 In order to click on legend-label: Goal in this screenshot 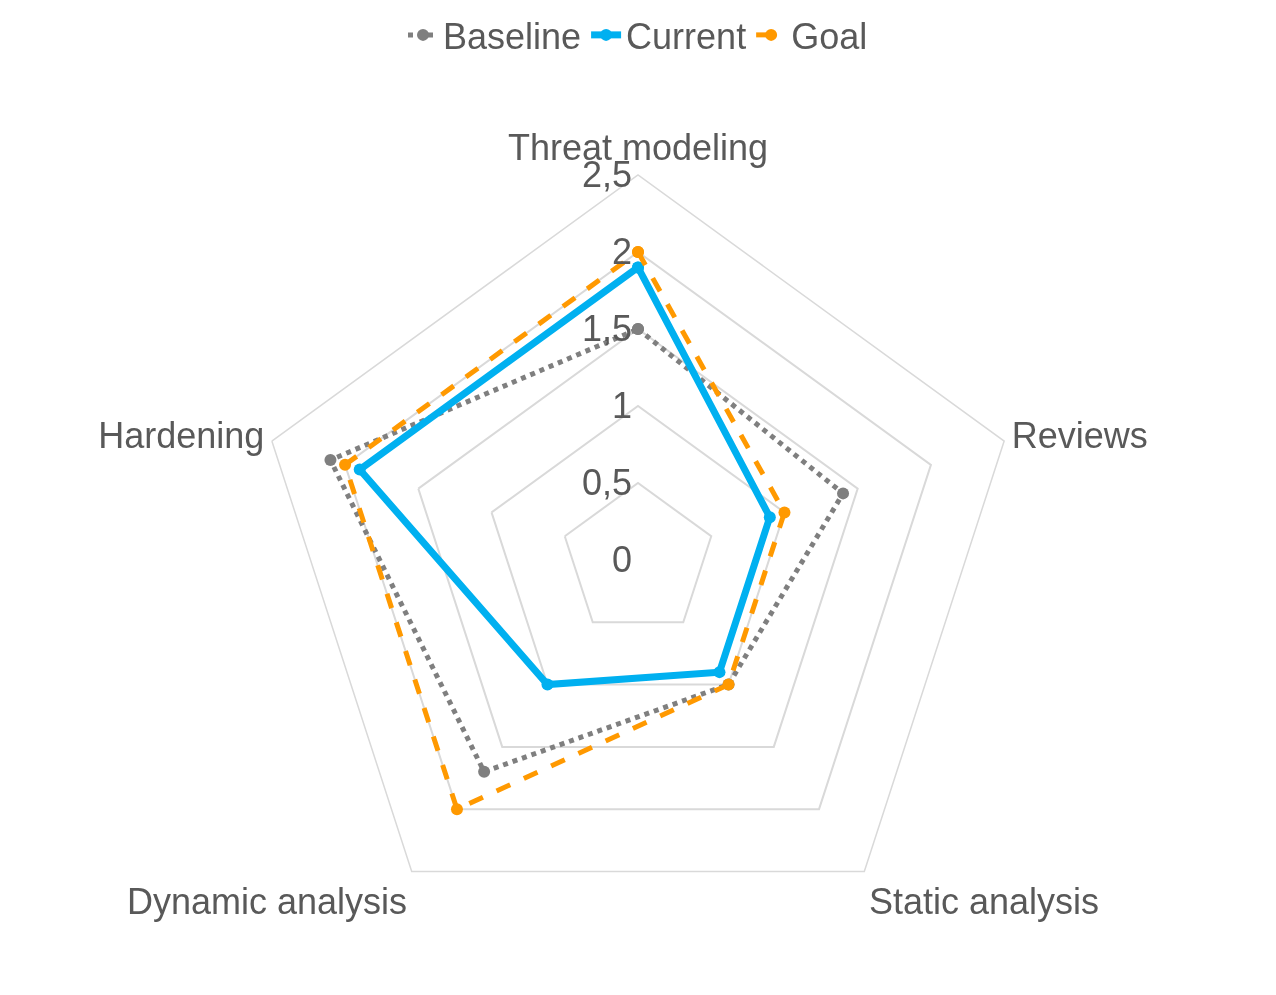, I will do `click(829, 36)`.